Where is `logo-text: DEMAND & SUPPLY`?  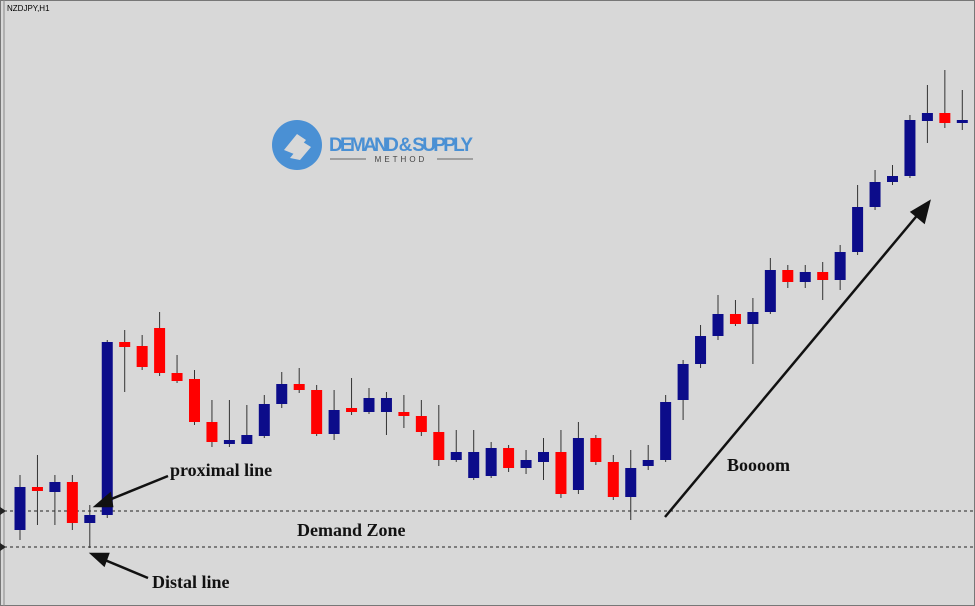 logo-text: DEMAND & SUPPLY is located at coordinates (401, 145).